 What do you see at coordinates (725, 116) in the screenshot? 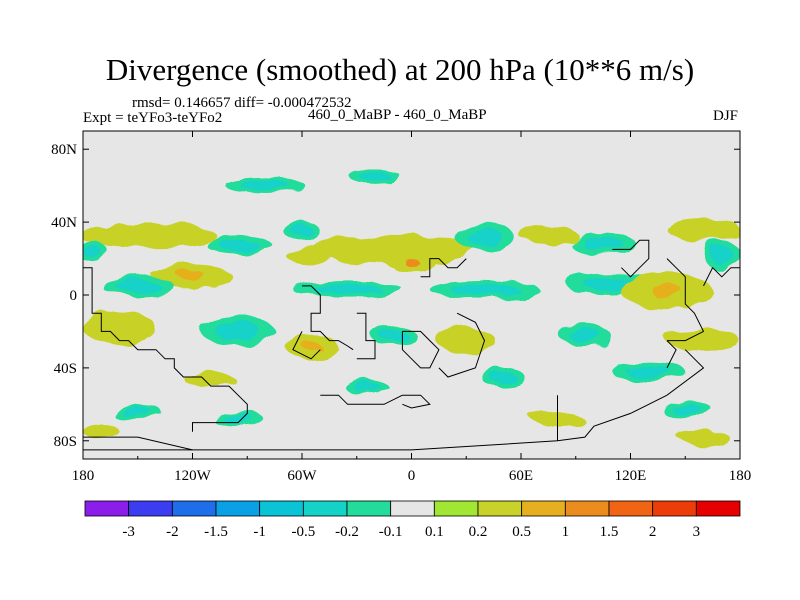
I see `season-label: DJF` at bounding box center [725, 116].